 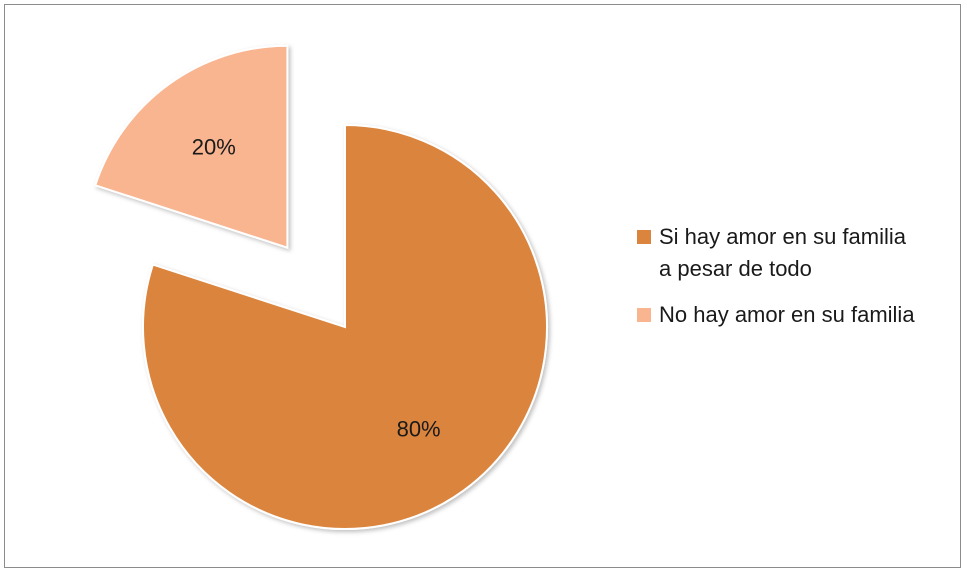 I want to click on pie-value-labels: 80% 20%, so click(x=316, y=287).